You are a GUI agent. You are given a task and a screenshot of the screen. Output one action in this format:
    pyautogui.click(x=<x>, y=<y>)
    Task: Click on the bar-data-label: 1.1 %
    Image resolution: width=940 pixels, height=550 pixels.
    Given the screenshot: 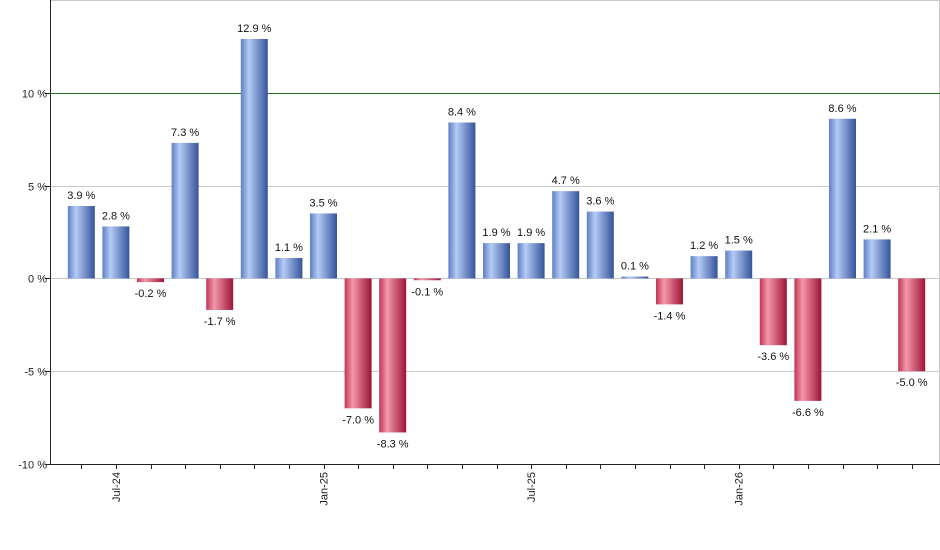 What is the action you would take?
    pyautogui.click(x=289, y=248)
    